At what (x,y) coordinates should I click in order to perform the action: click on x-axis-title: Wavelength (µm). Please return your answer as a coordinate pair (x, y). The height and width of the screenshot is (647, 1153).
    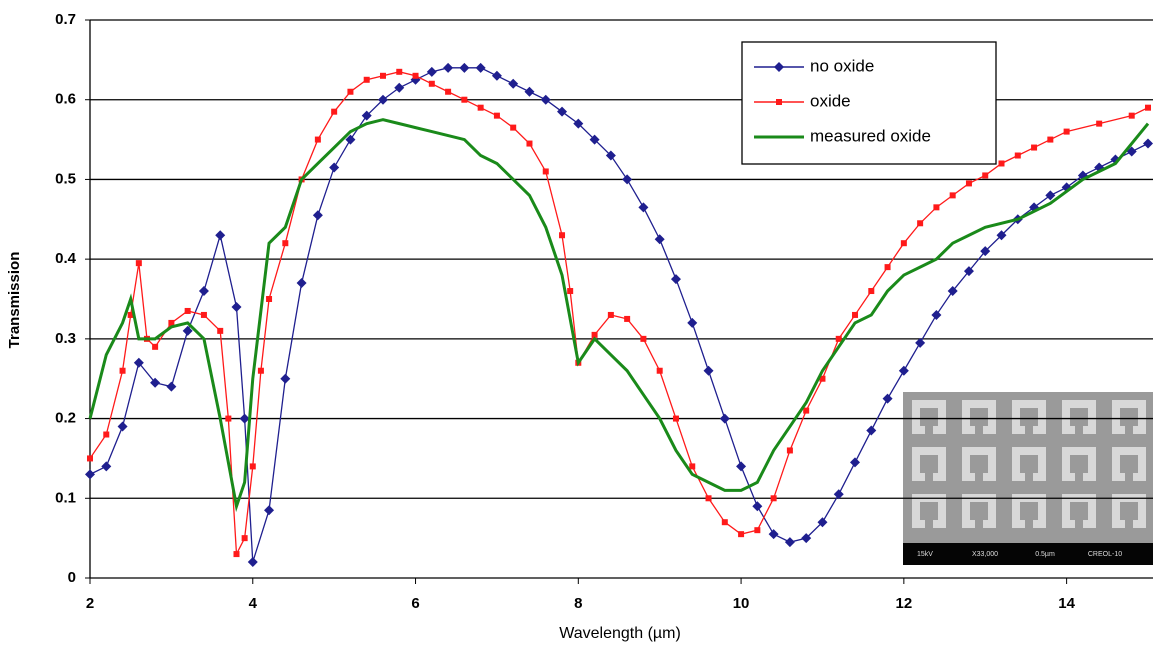
    Looking at the image, I should click on (620, 633).